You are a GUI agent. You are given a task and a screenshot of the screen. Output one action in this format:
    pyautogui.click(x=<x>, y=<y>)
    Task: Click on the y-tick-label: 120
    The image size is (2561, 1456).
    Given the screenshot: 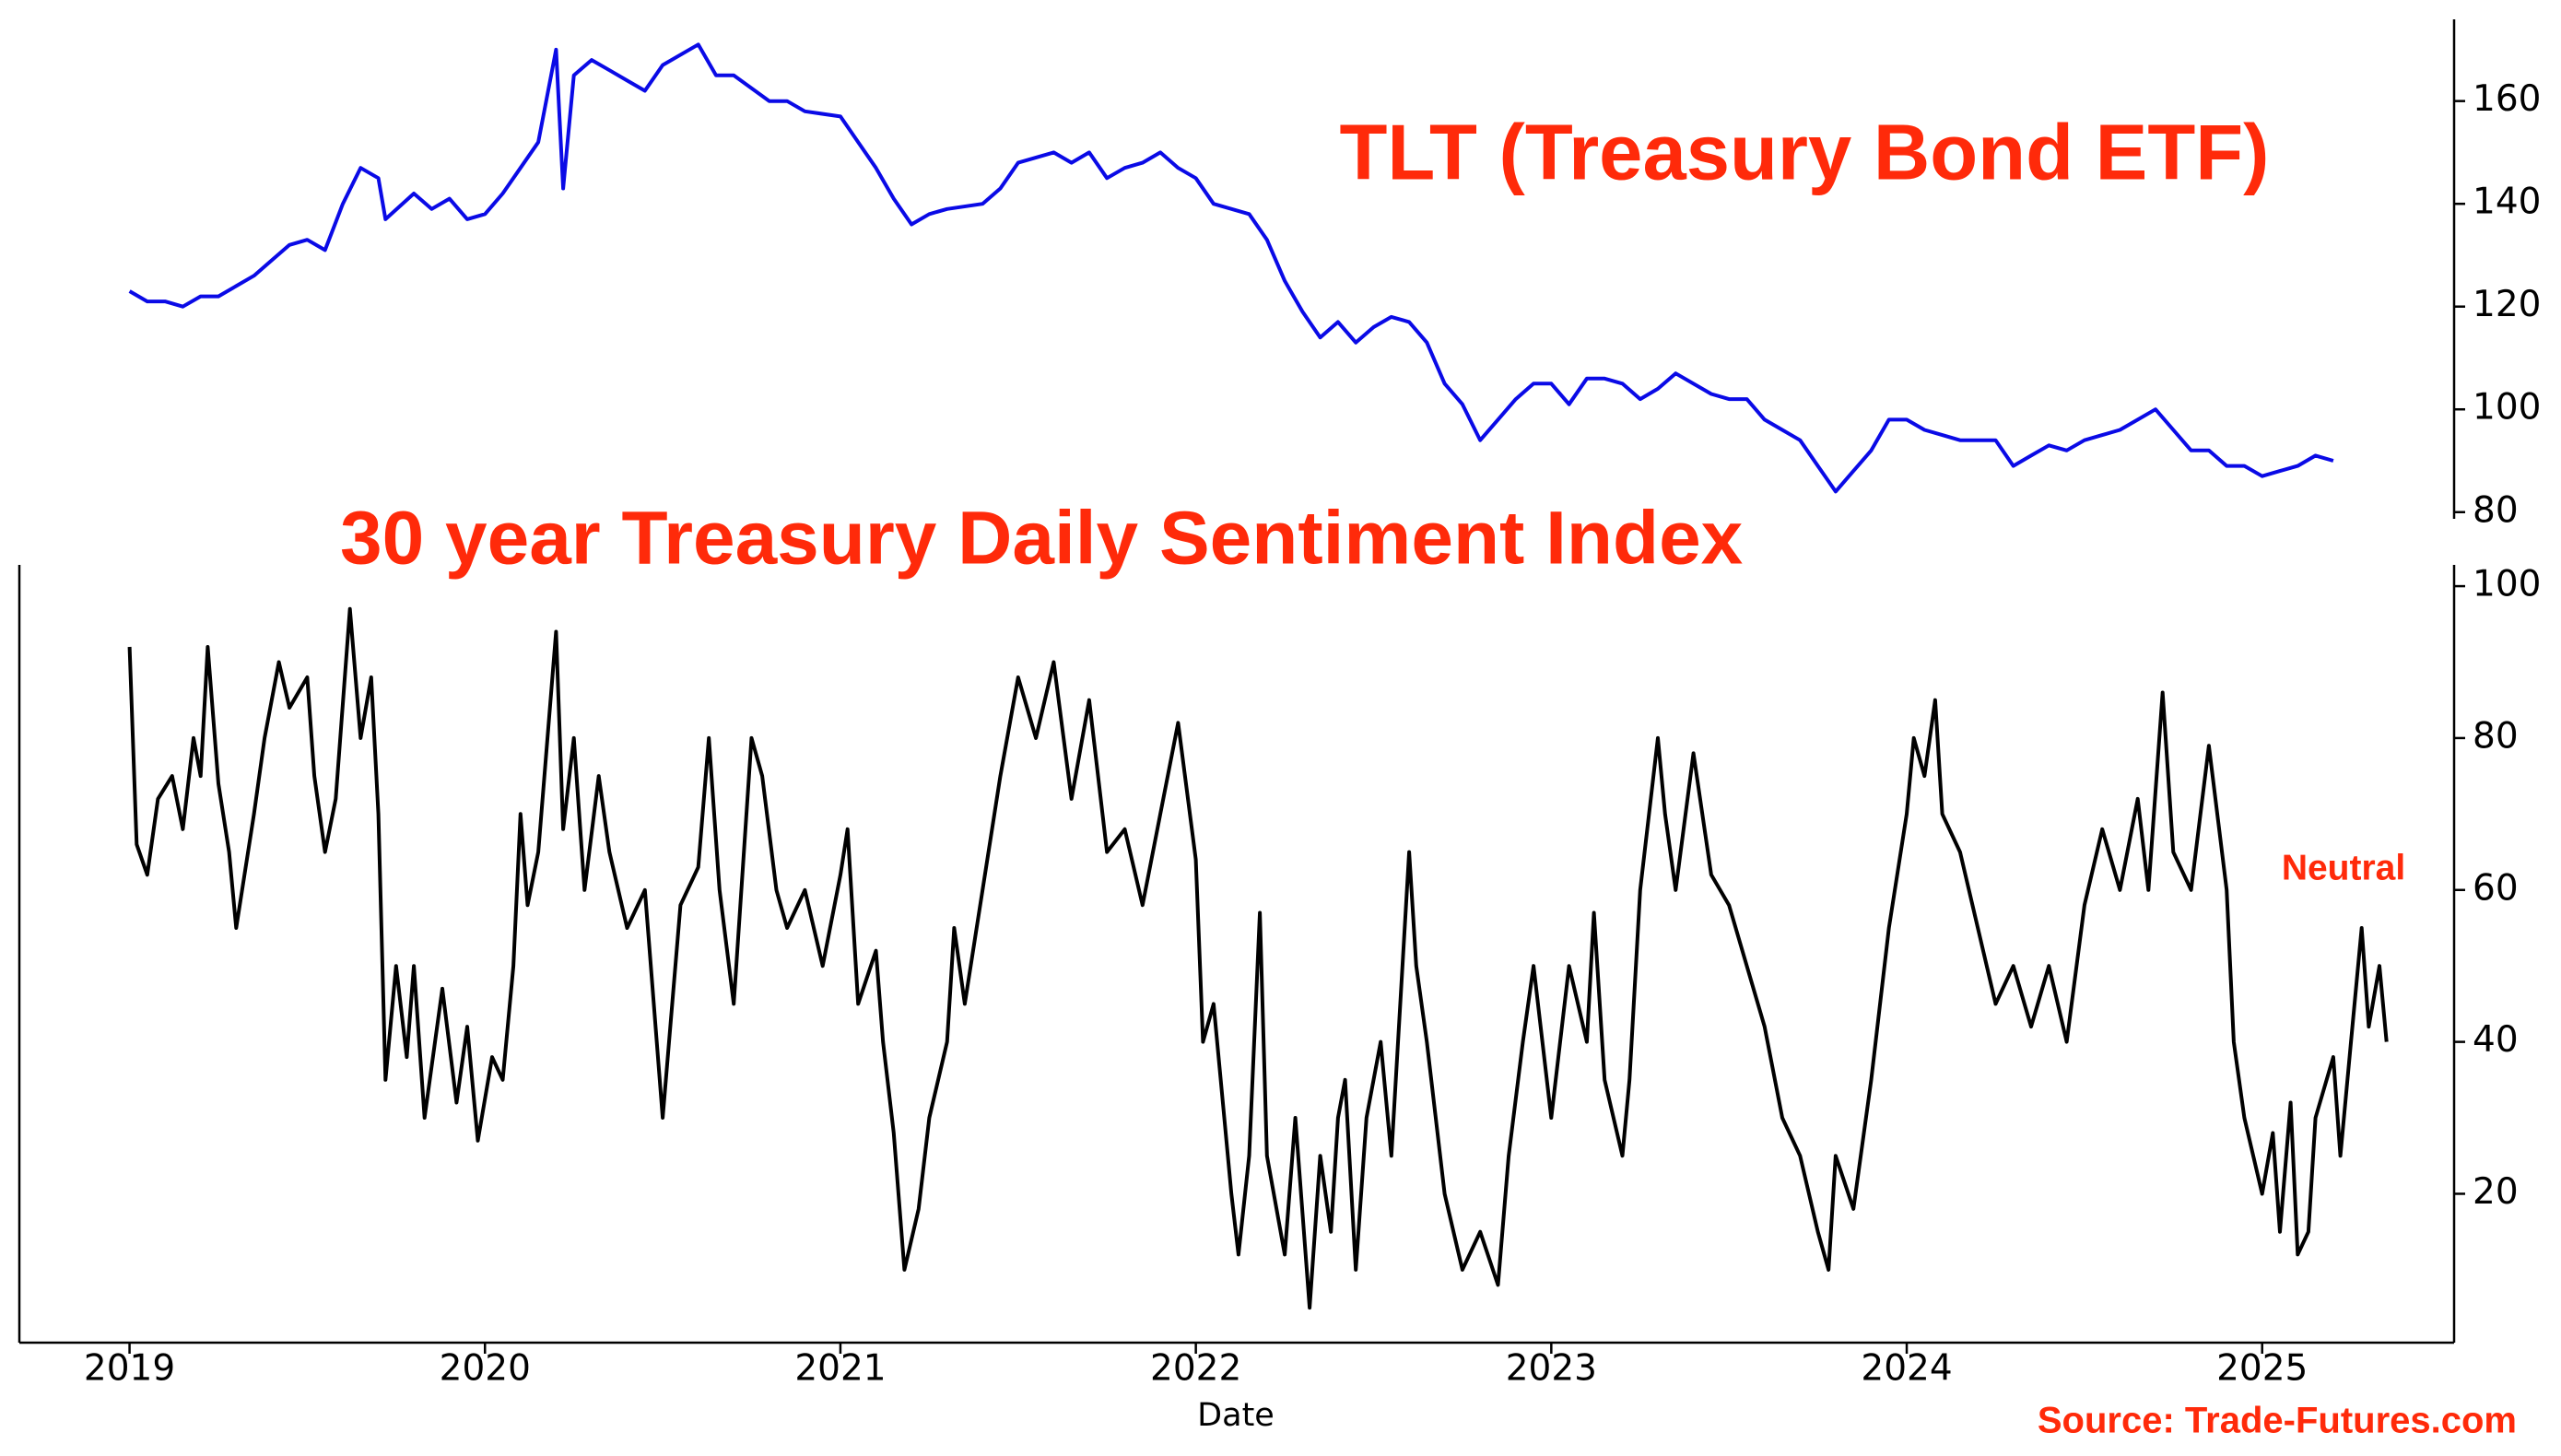 What is the action you would take?
    pyautogui.click(x=2507, y=304)
    